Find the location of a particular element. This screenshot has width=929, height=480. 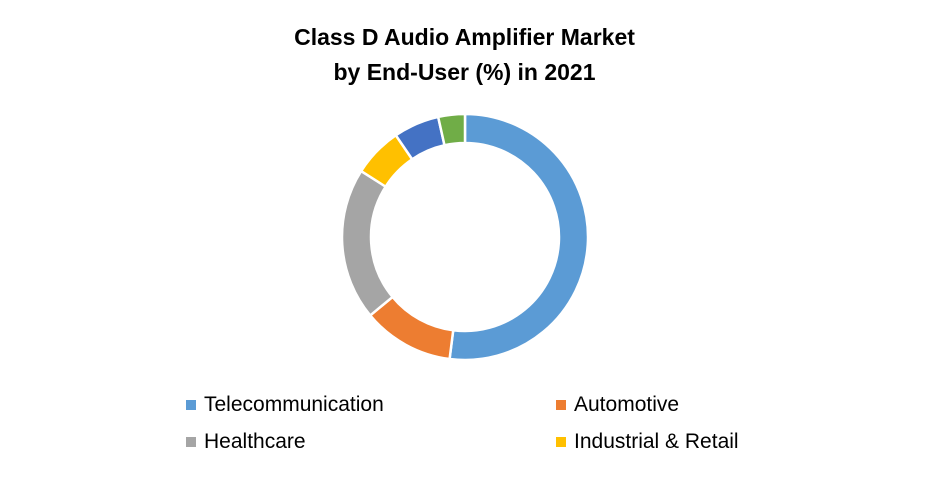

legend-swatch-automotive is located at coordinates (561, 405).